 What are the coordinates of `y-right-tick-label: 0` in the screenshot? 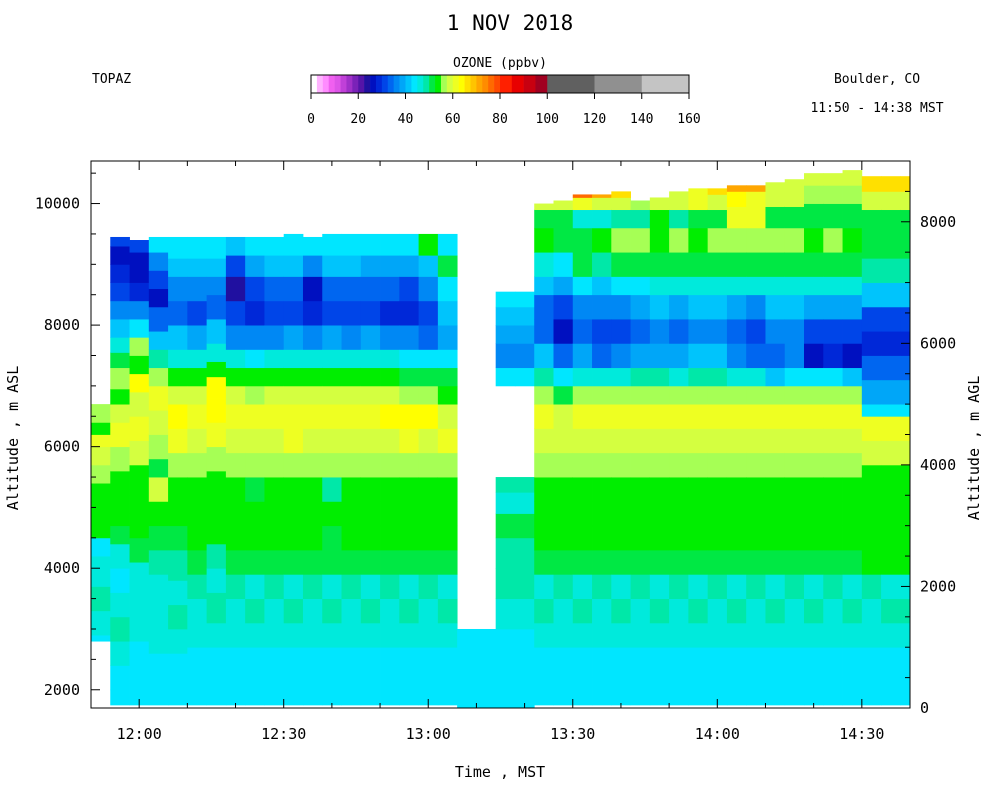 It's located at (924, 708).